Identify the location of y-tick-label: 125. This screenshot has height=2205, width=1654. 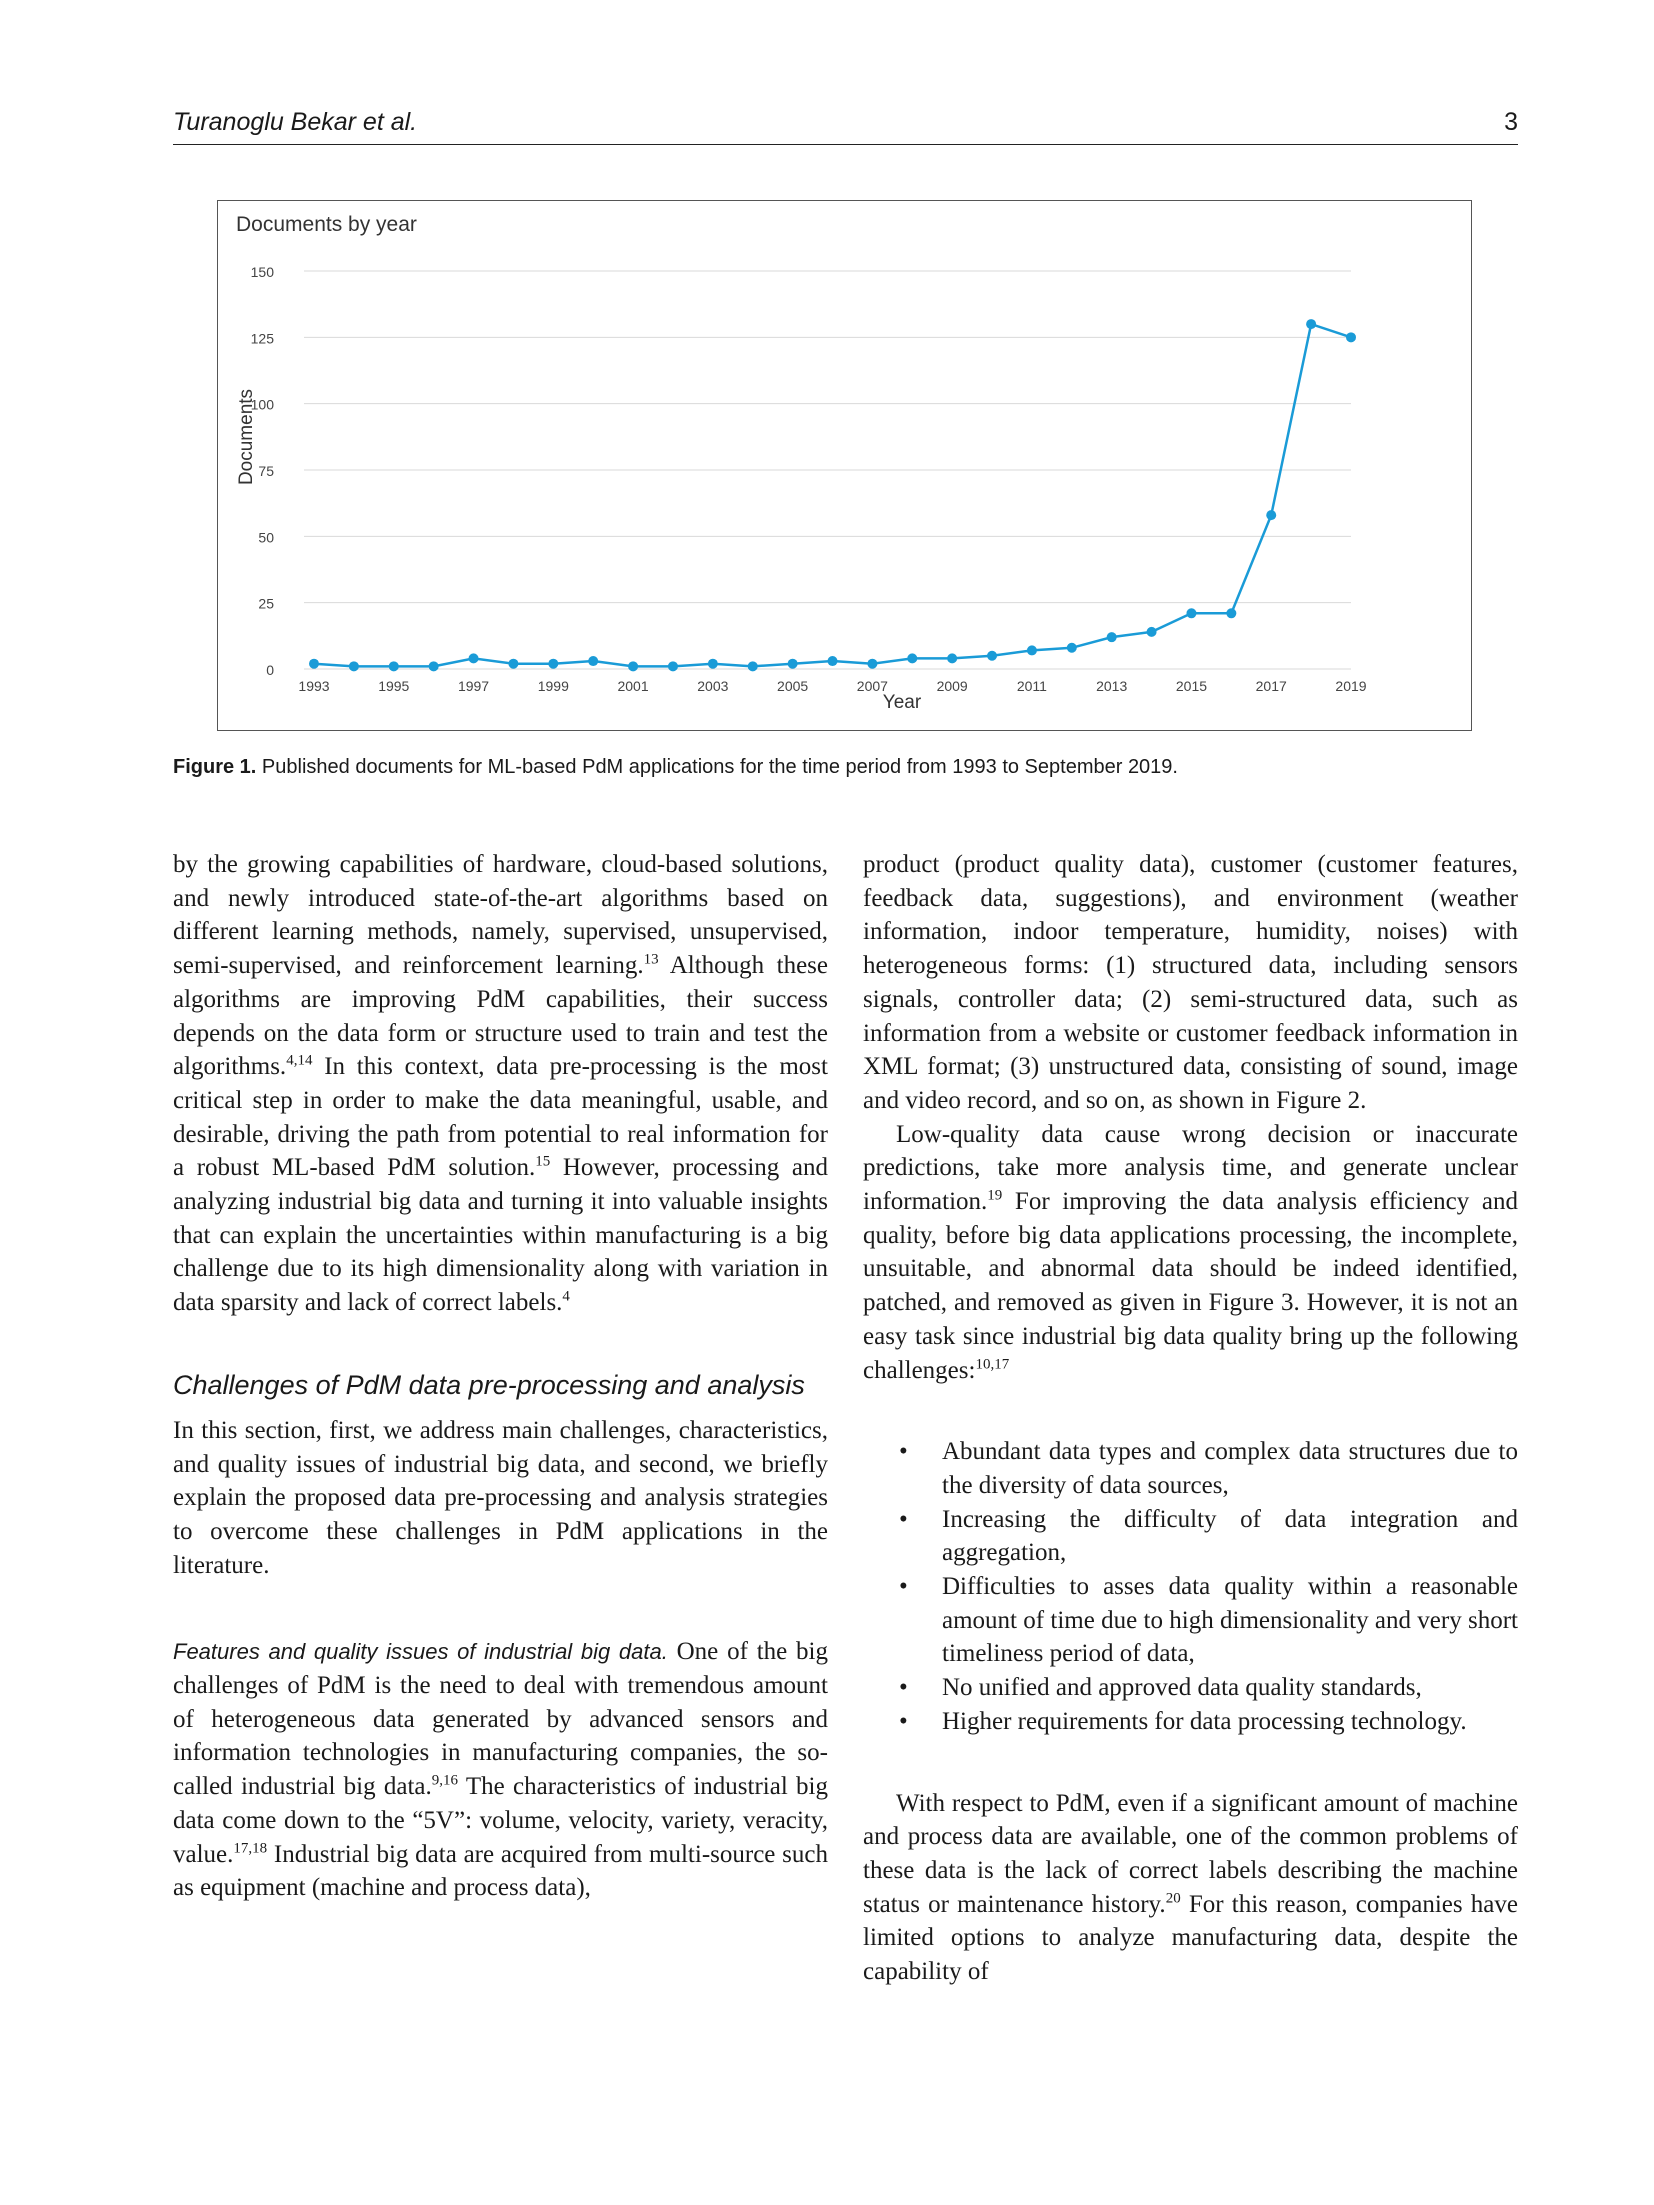
(263, 338).